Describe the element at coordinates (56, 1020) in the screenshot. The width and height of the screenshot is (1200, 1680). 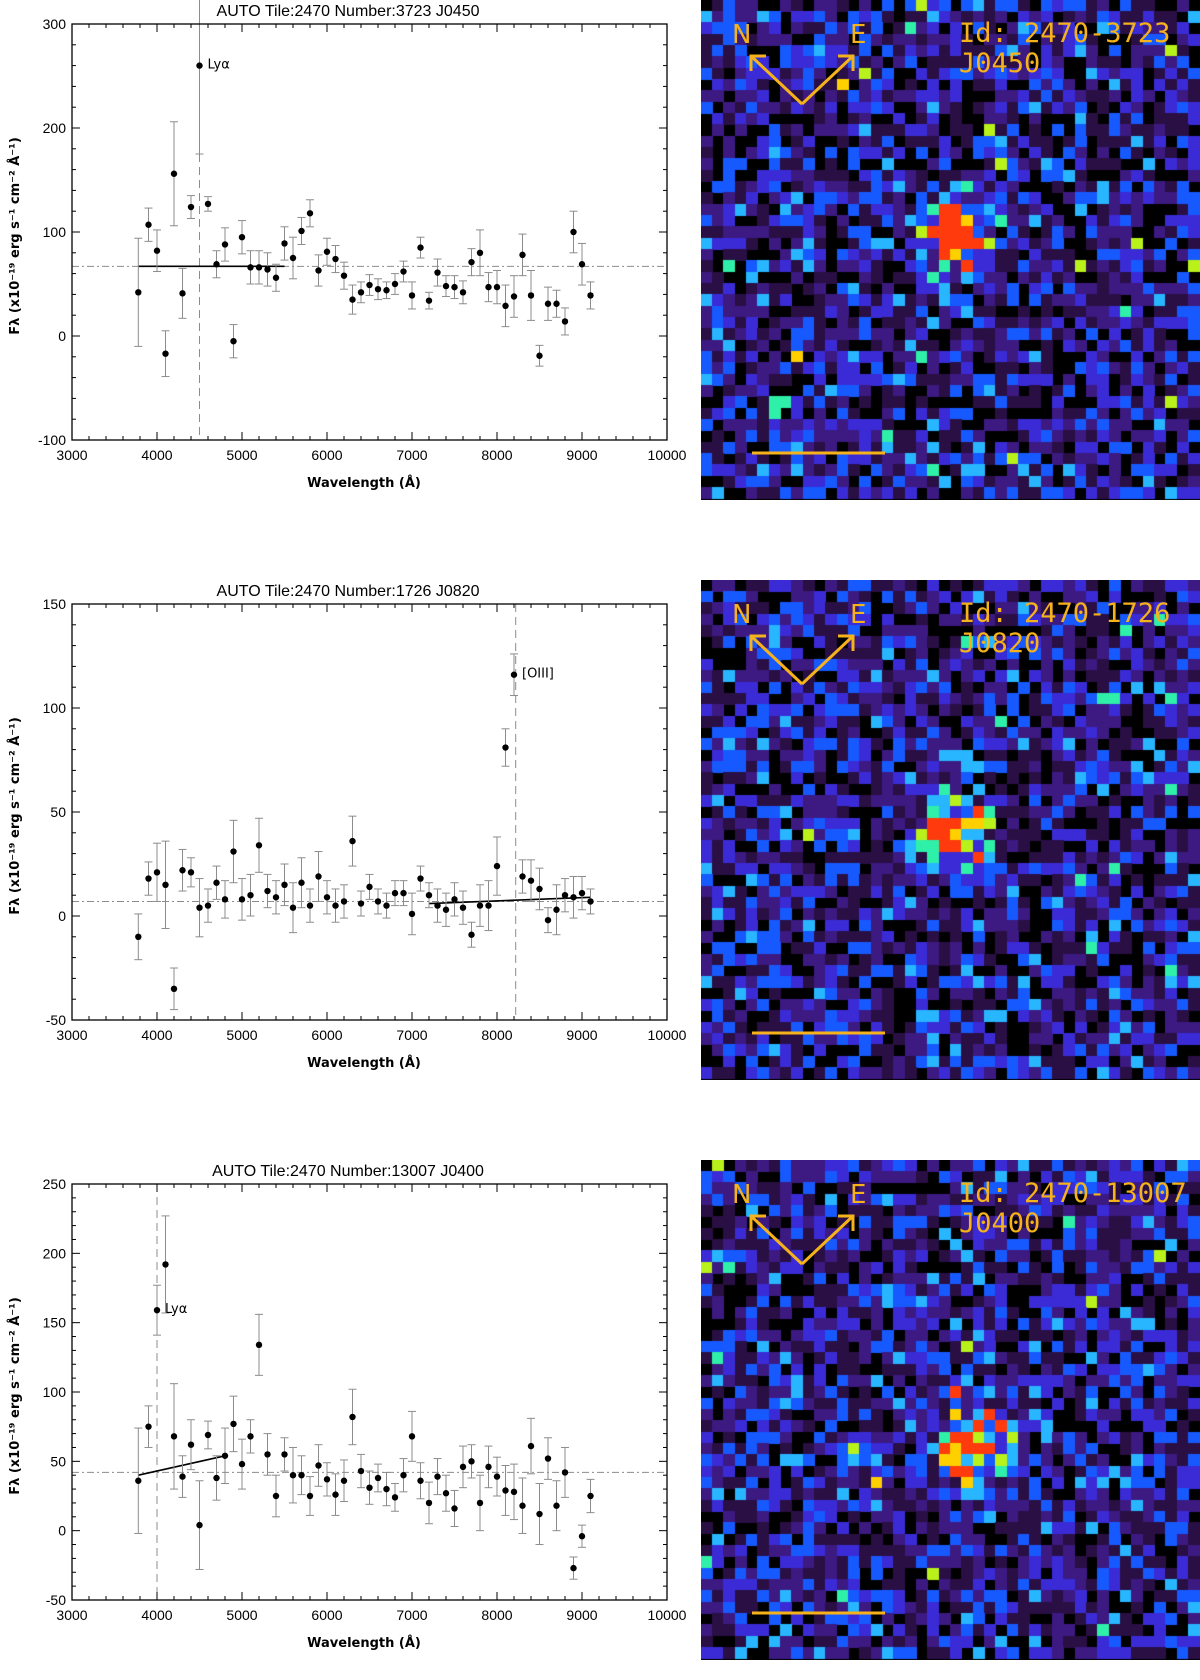
I see `y-tick-label: -50` at that location.